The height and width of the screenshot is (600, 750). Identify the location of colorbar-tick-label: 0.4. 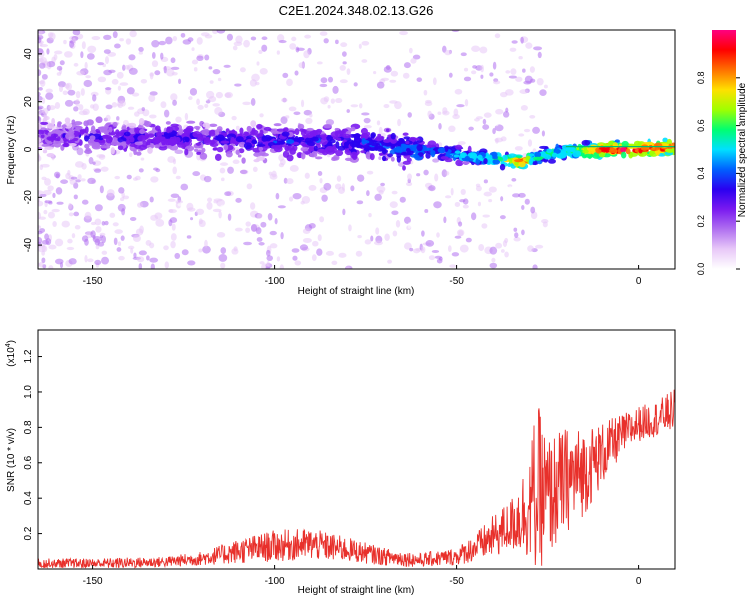
(701, 173).